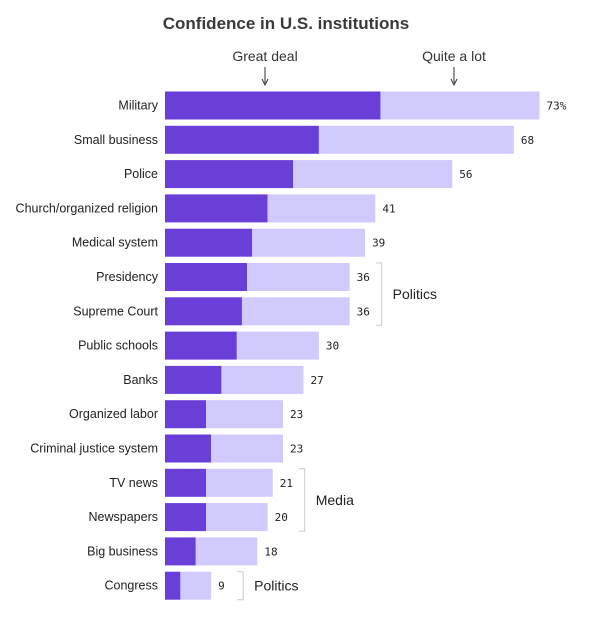  I want to click on bar-great-deal-small-business, so click(242, 139).